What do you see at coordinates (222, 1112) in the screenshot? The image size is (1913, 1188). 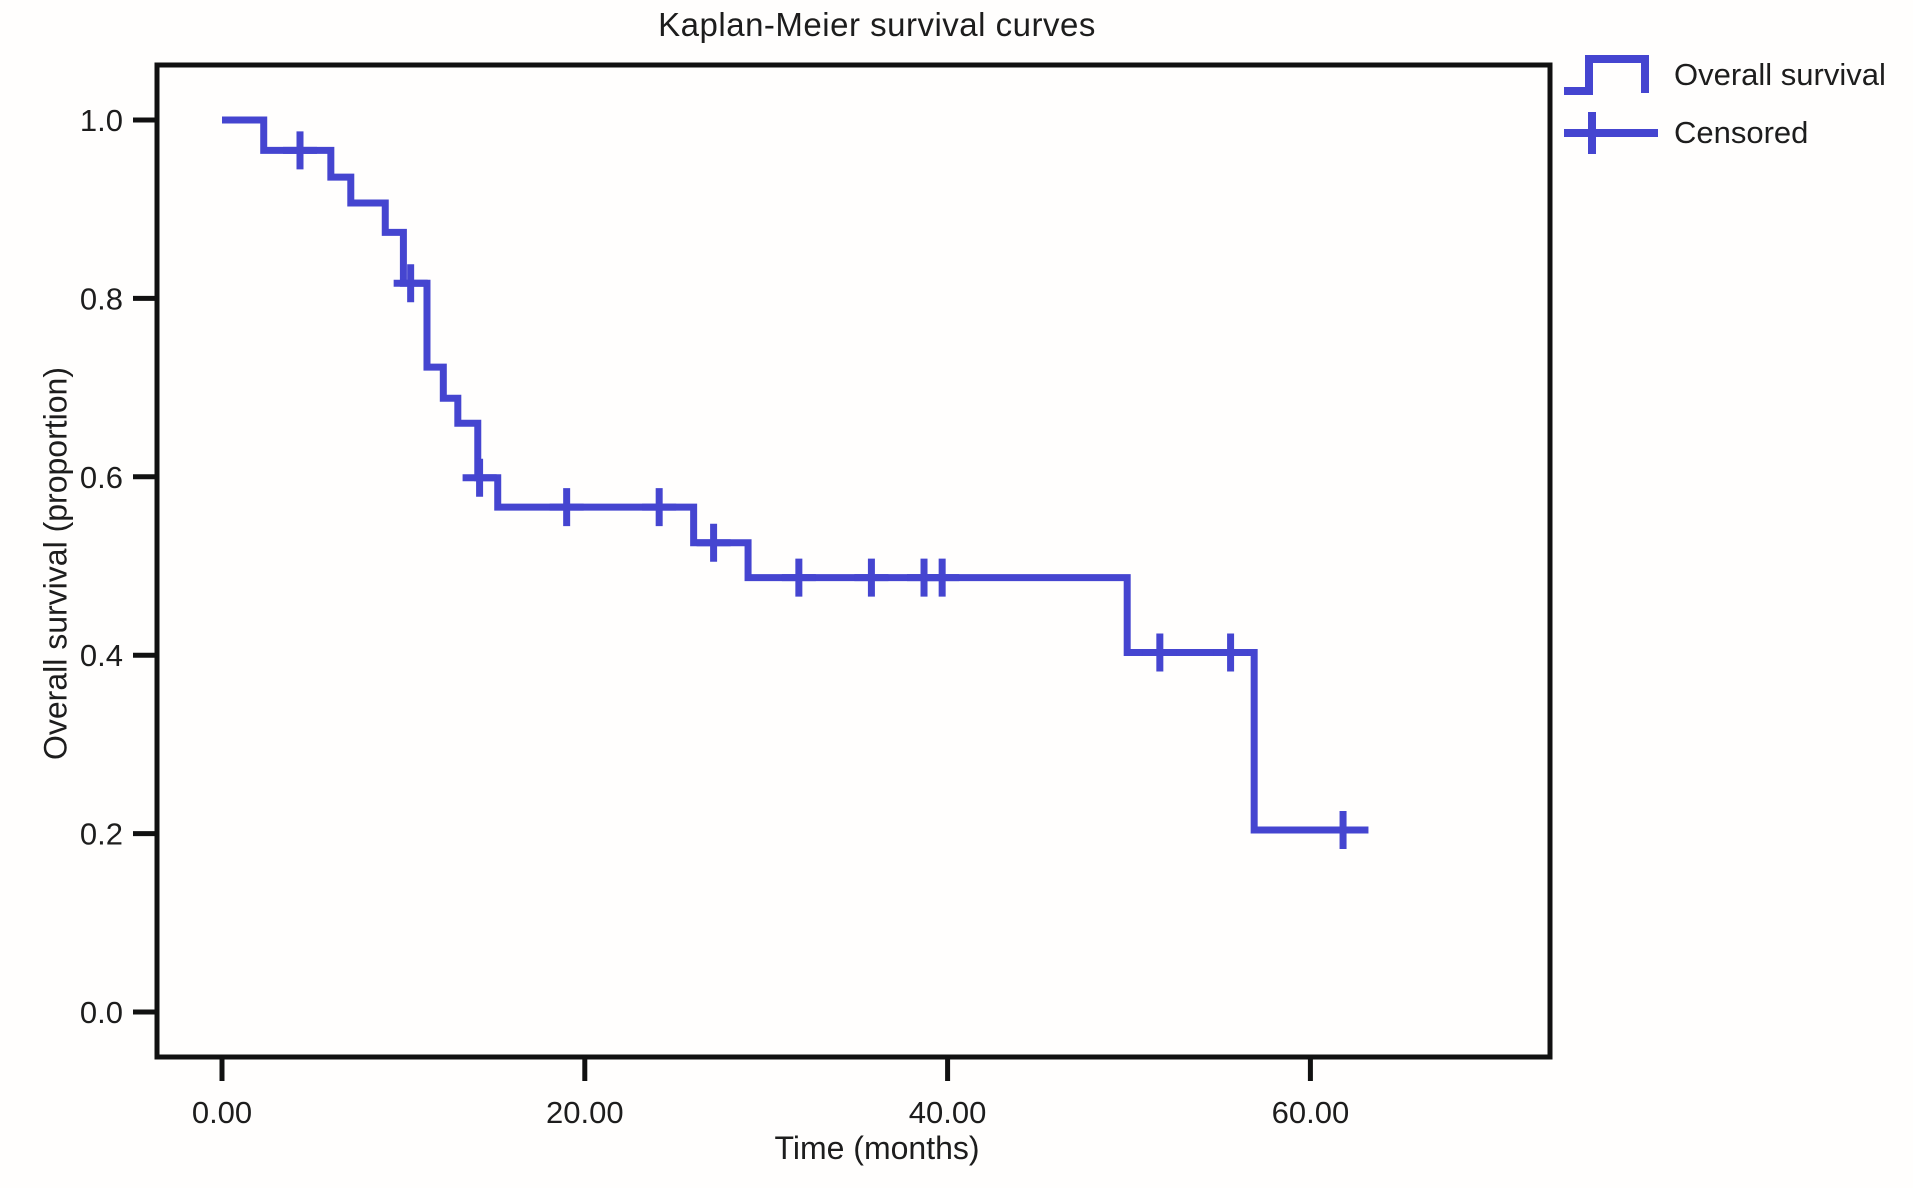 I see `x-tick-label: 0.00` at bounding box center [222, 1112].